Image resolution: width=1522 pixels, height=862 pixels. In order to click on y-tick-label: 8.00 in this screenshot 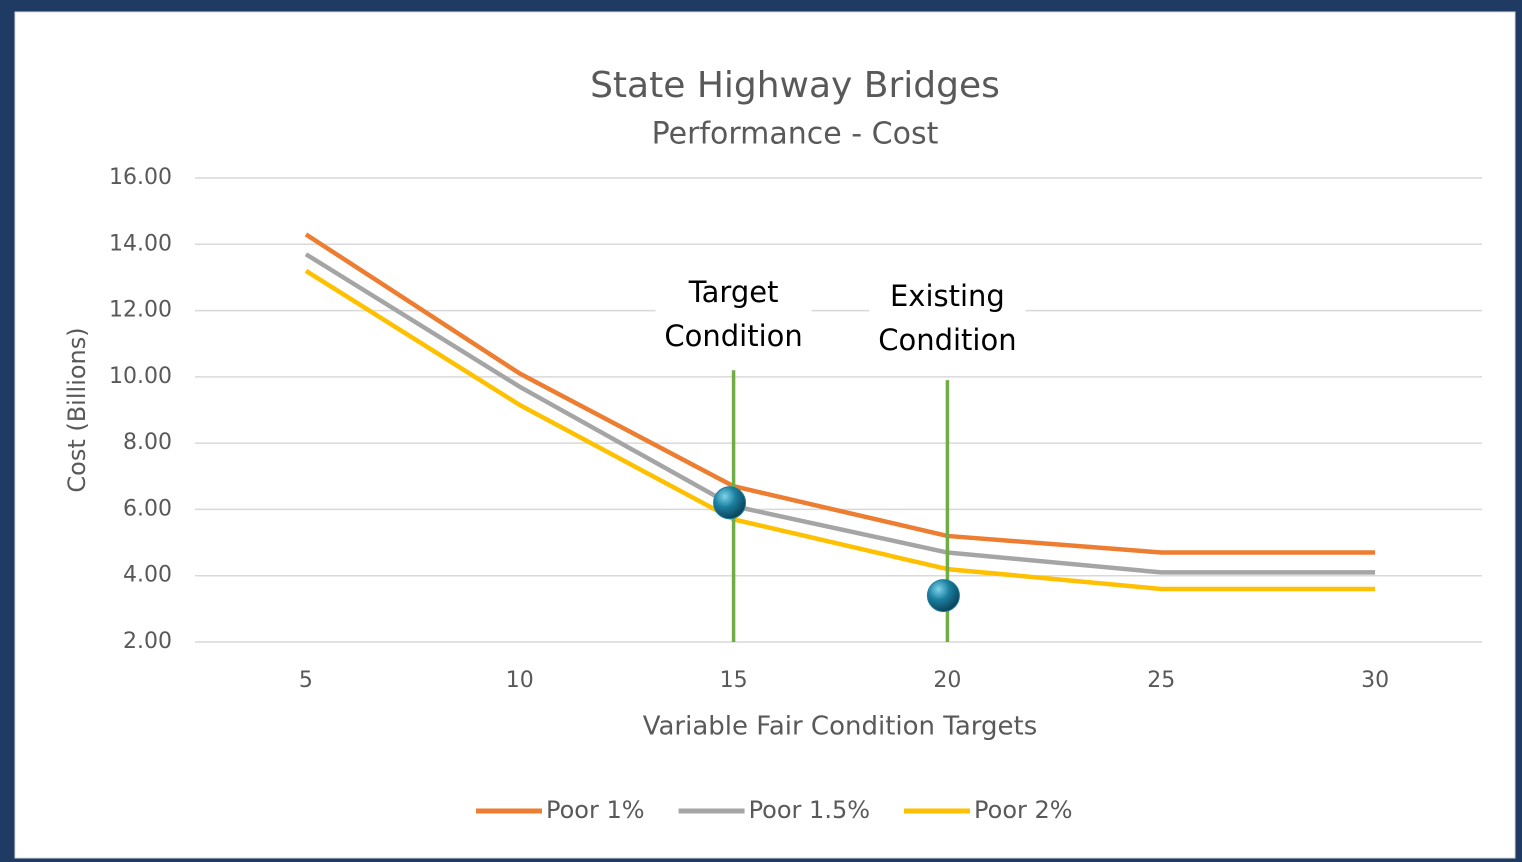, I will do `click(147, 442)`.